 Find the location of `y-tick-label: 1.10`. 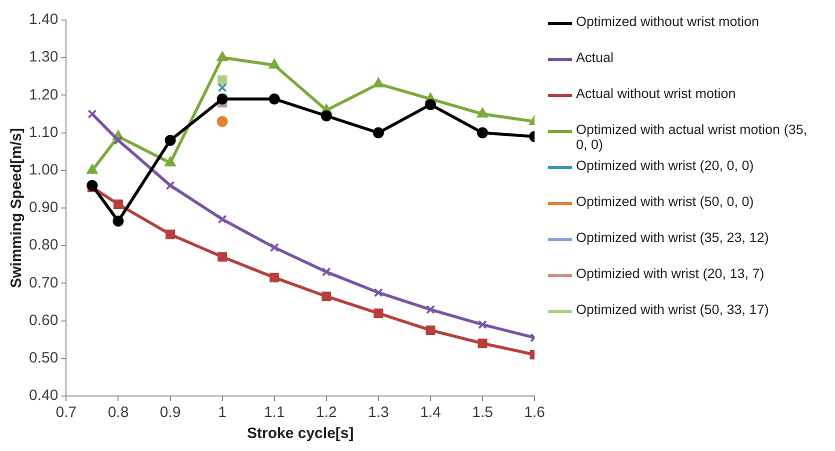

y-tick-label: 1.10 is located at coordinates (43, 132).